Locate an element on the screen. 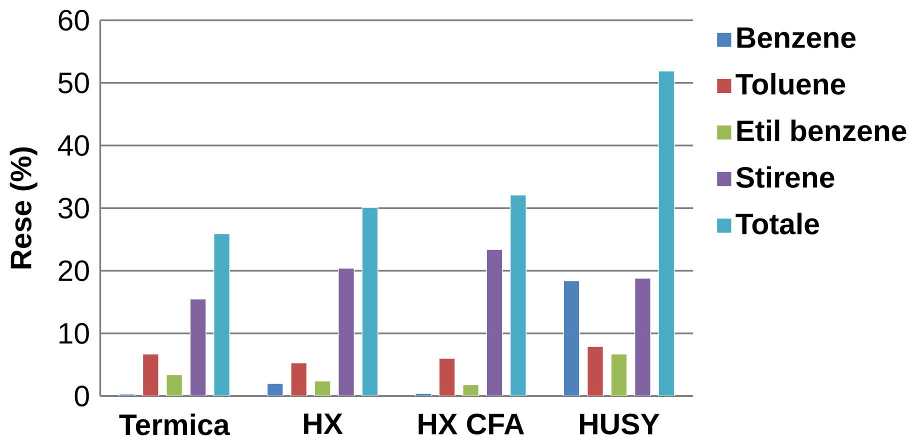  legend-label: Totale is located at coordinates (777, 223).